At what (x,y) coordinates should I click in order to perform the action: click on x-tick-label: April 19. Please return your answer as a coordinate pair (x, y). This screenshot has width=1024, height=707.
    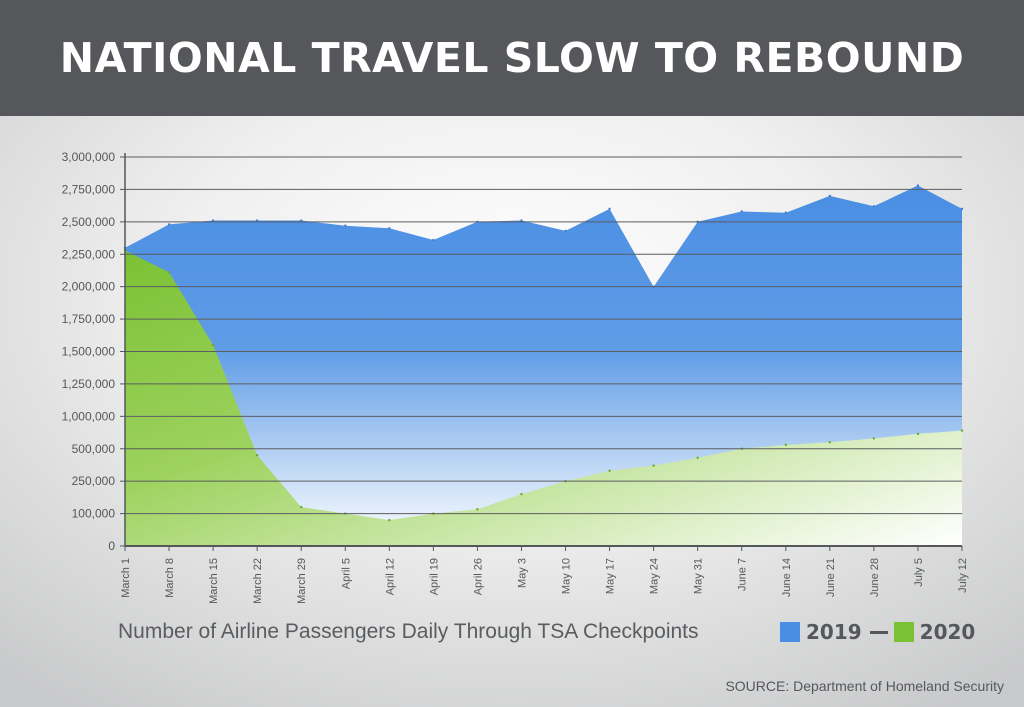
    Looking at the image, I should click on (434, 576).